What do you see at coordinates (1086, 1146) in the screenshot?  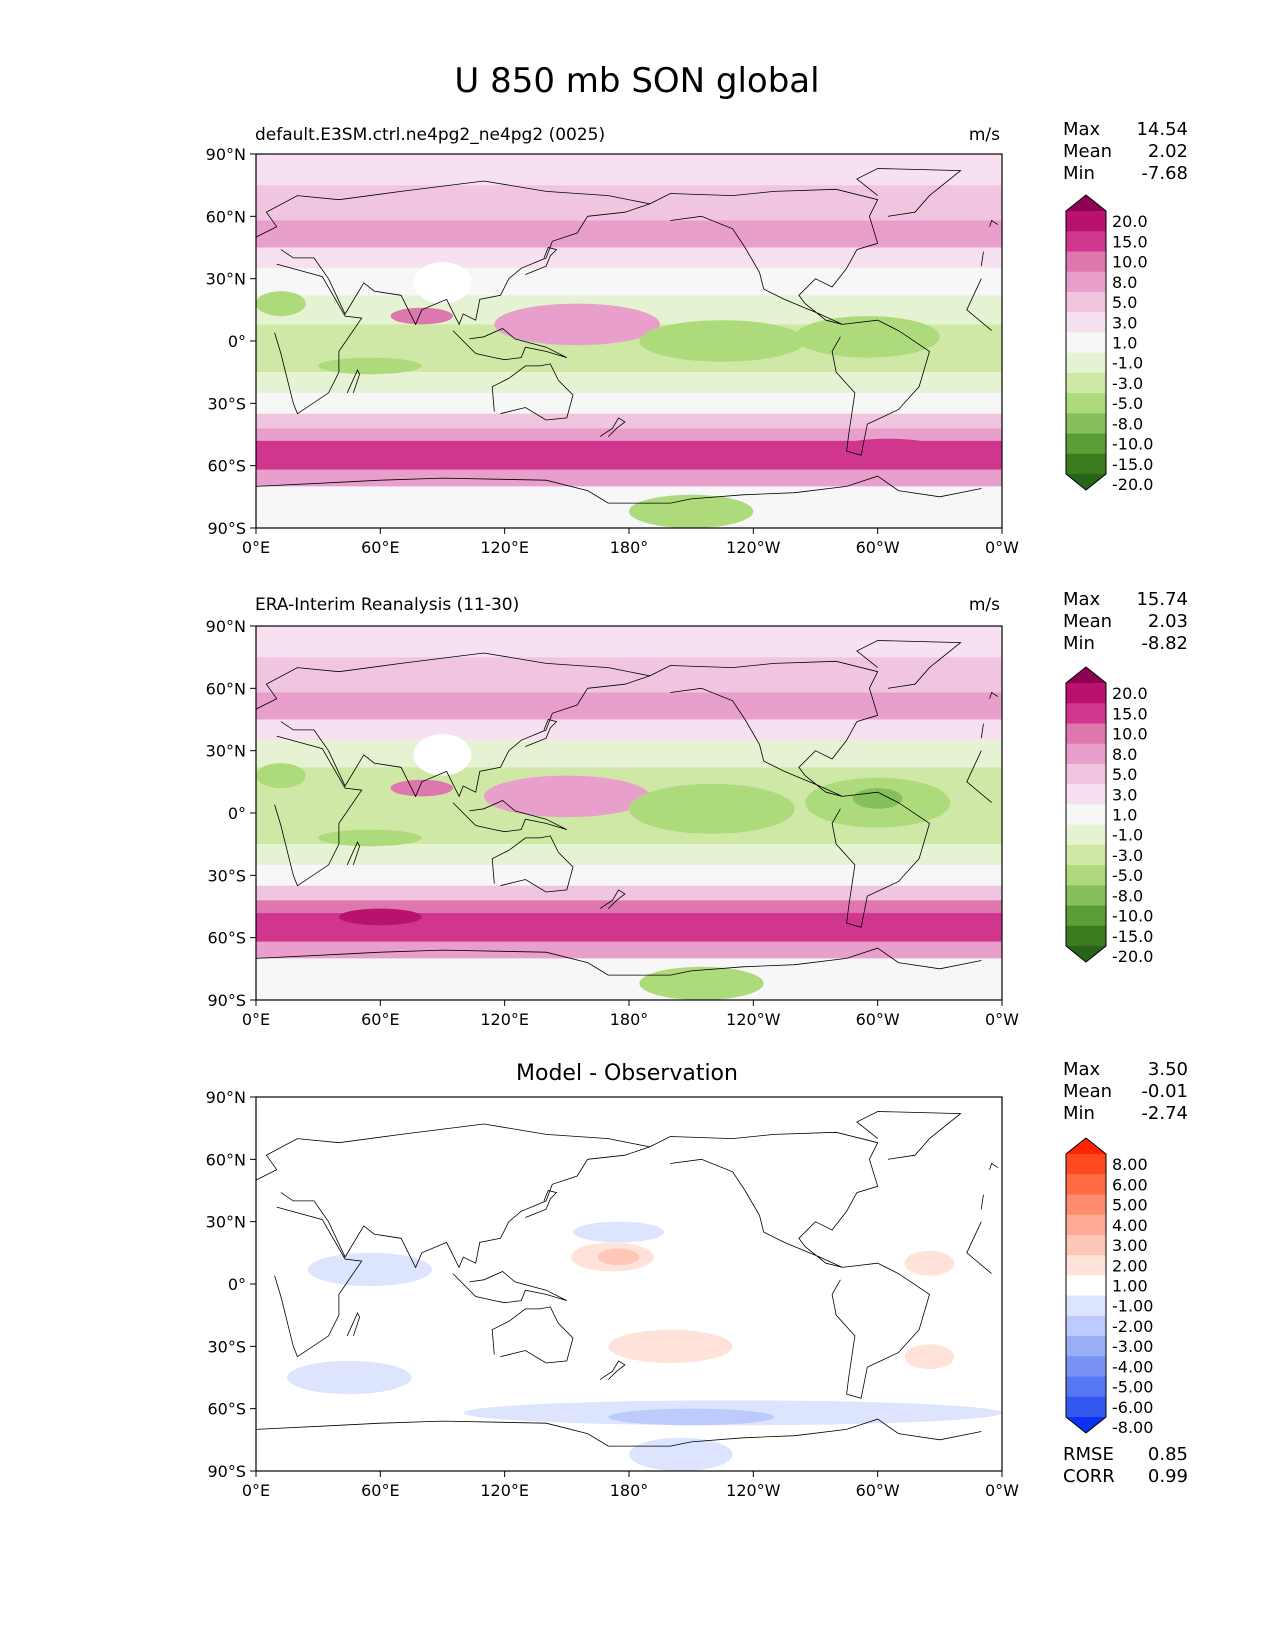 I see `colorbar-extend-max` at bounding box center [1086, 1146].